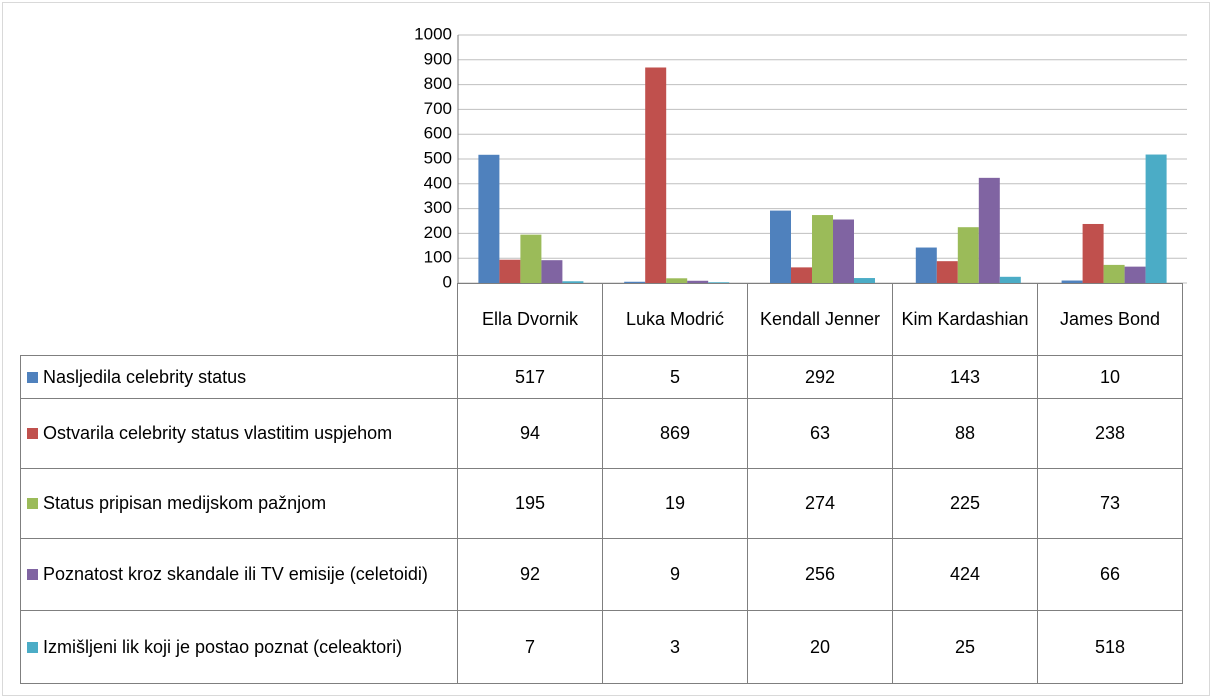  I want to click on y-tick-label: 300, so click(438, 207).